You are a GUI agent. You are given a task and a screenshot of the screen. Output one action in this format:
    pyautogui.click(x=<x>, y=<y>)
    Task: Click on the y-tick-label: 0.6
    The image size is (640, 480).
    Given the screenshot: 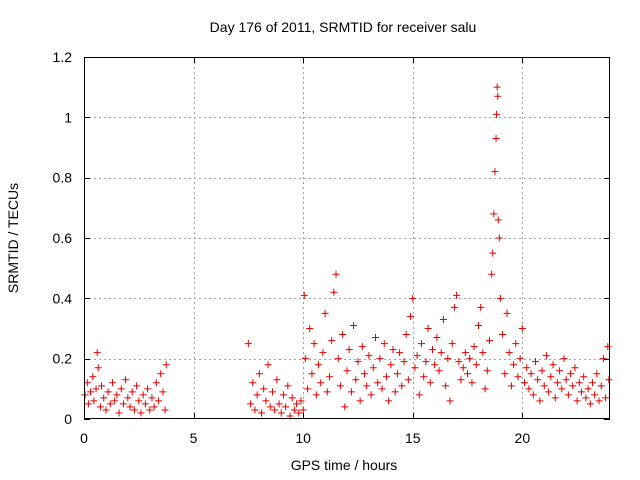 What is the action you would take?
    pyautogui.click(x=63, y=238)
    